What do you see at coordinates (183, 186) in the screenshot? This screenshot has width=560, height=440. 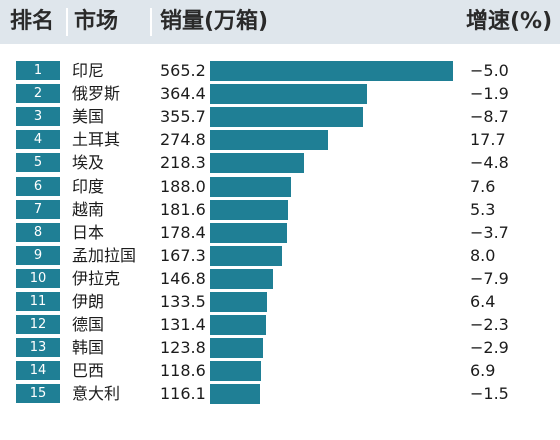 I see `sales-value-label: 188.0` at bounding box center [183, 186].